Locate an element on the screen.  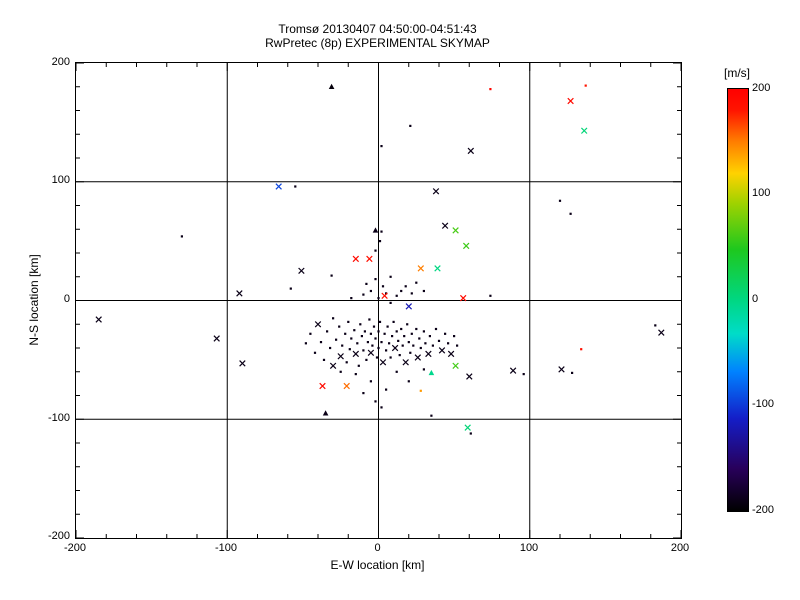
x-tick-label: 0 is located at coordinates (377, 548).